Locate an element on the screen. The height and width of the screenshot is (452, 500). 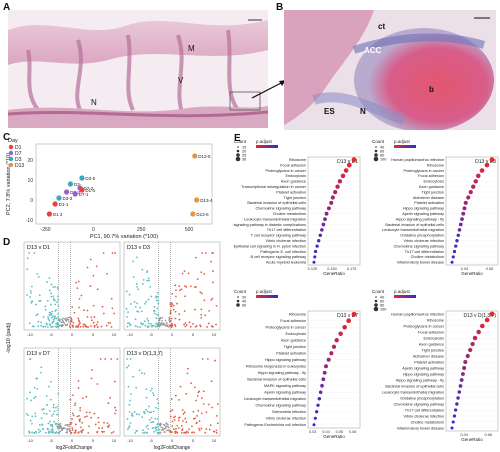
enrichment-term-label: Focal adhesion is located at coordinates (293, 321).